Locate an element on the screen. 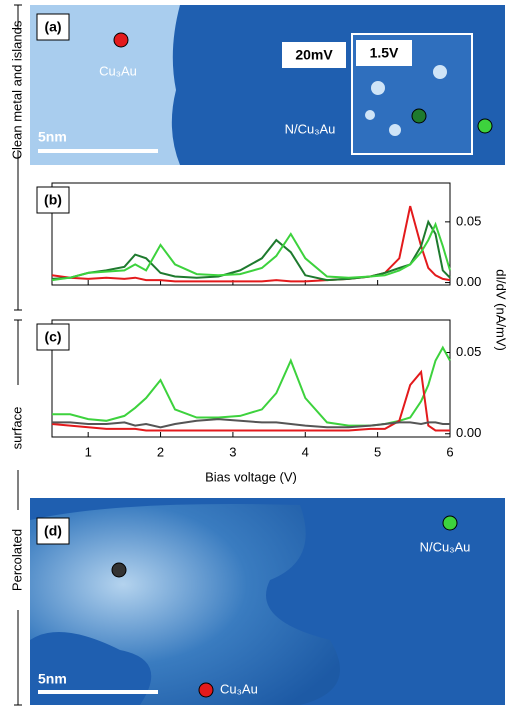 The height and width of the screenshot is (716, 515). x-tick-label: 5 is located at coordinates (377, 451).